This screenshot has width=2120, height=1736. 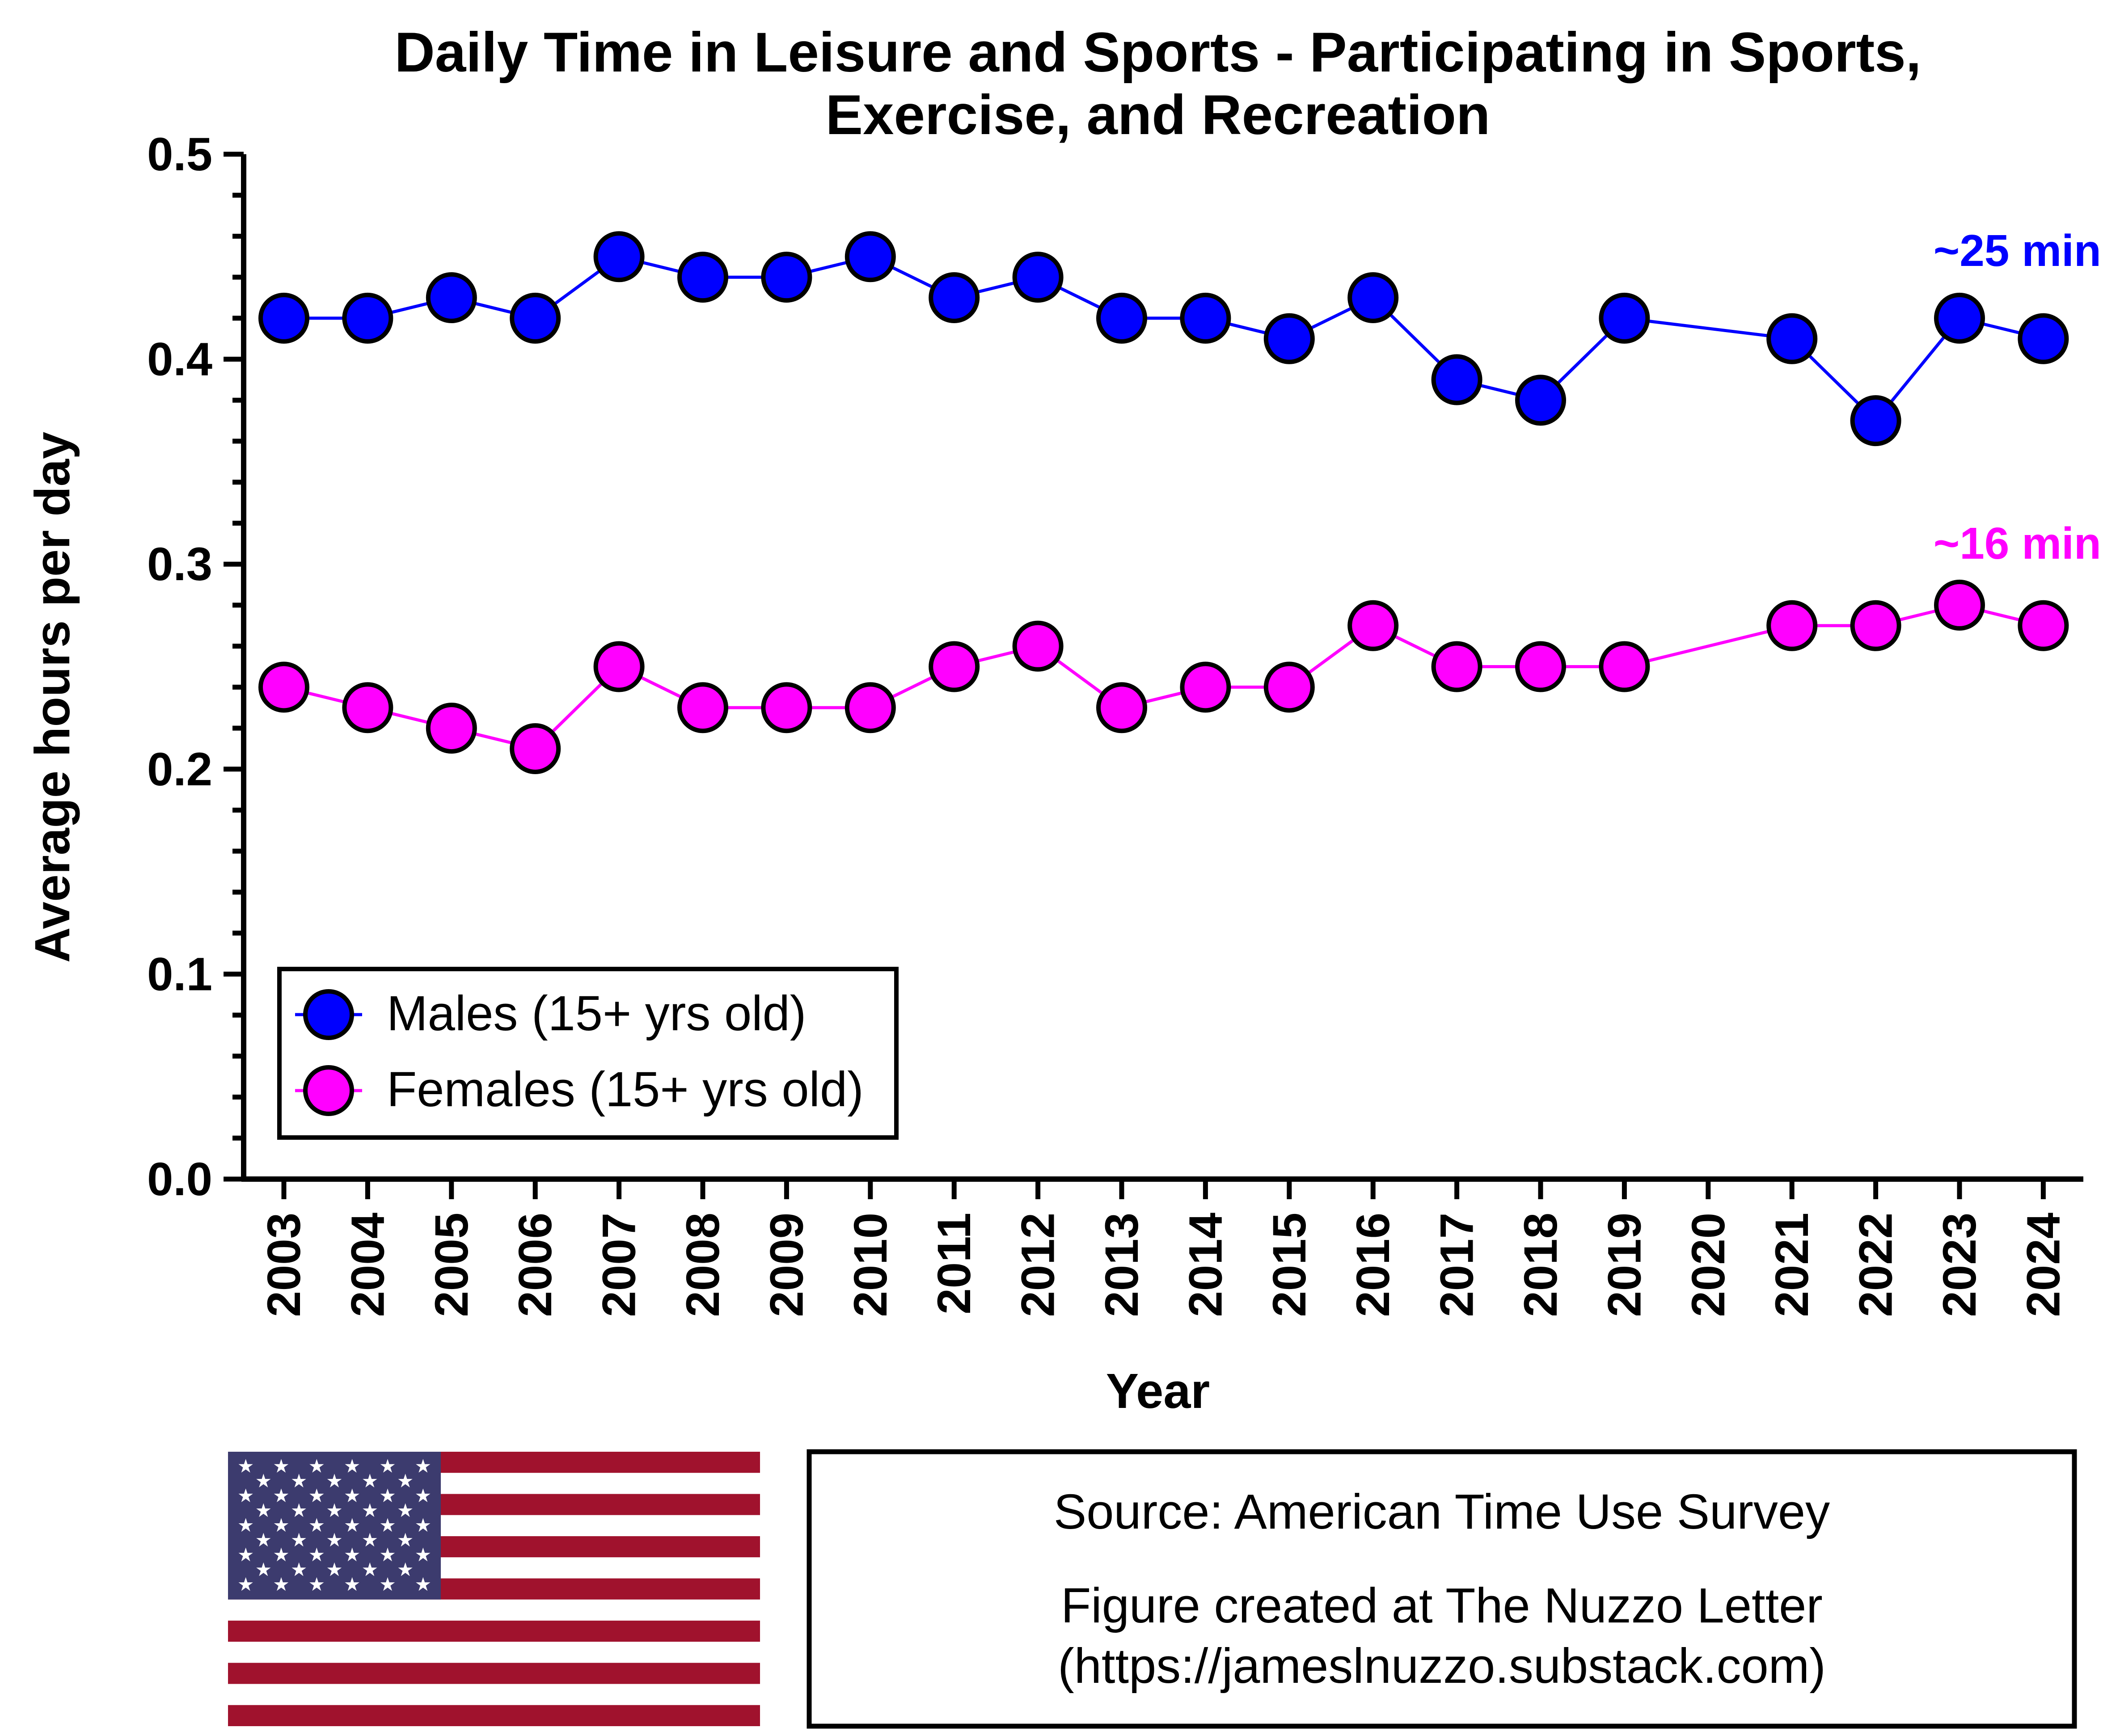 What do you see at coordinates (1289, 1265) in the screenshot?
I see `x-tick-label: 2015` at bounding box center [1289, 1265].